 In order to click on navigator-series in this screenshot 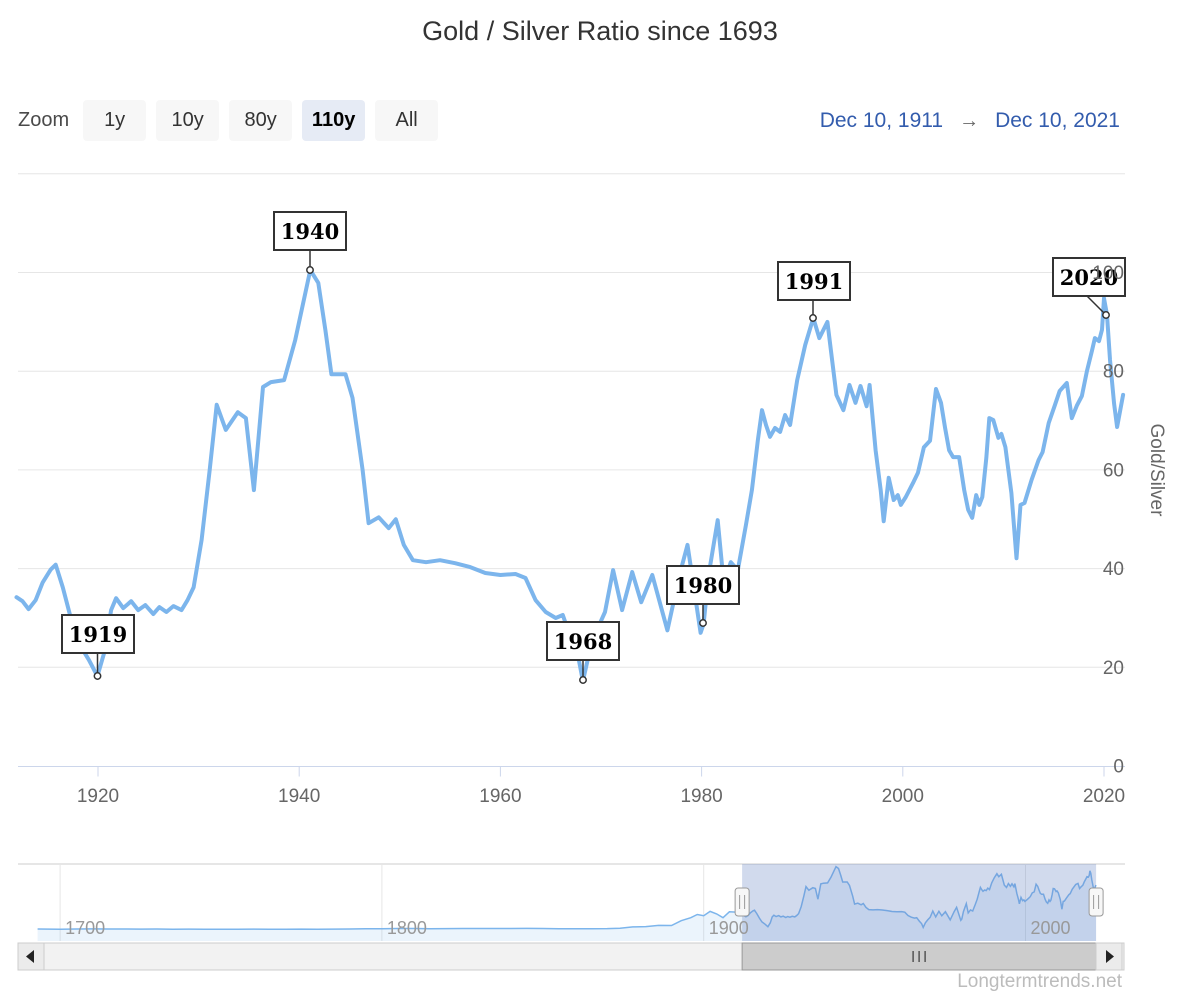, I will do `click(567, 898)`.